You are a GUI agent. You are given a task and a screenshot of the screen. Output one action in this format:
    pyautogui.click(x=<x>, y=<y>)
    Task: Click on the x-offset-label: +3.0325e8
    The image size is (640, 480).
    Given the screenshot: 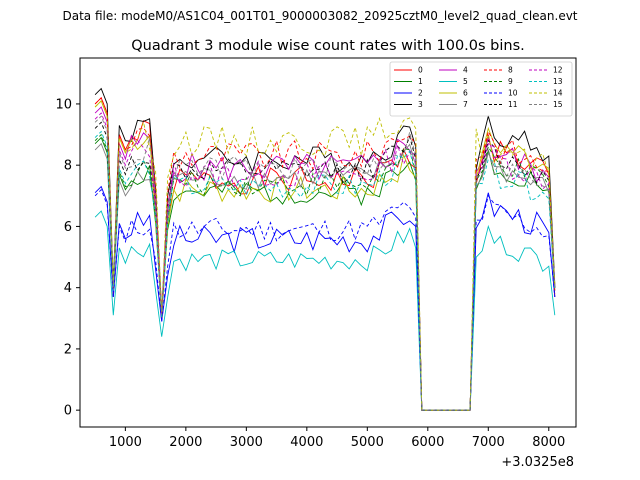 What is the action you would take?
    pyautogui.click(x=537, y=462)
    